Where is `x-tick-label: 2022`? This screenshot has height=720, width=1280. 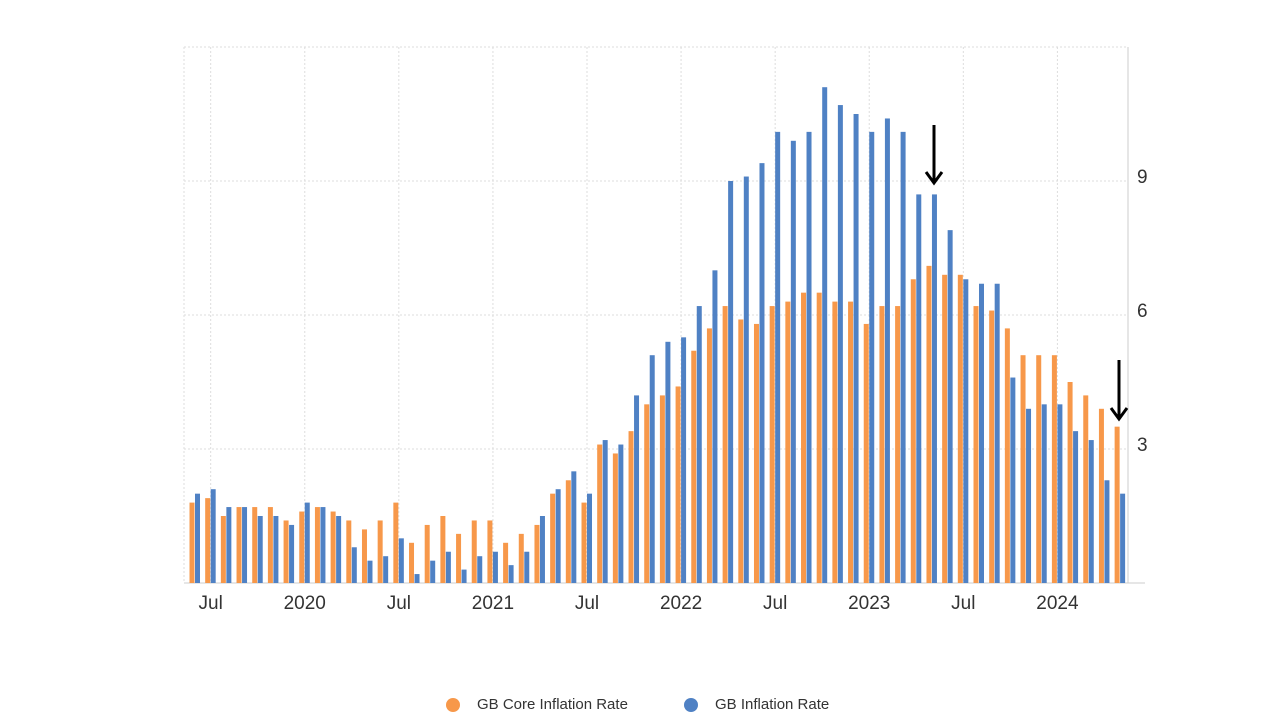 x-tick-label: 2022 is located at coordinates (681, 603).